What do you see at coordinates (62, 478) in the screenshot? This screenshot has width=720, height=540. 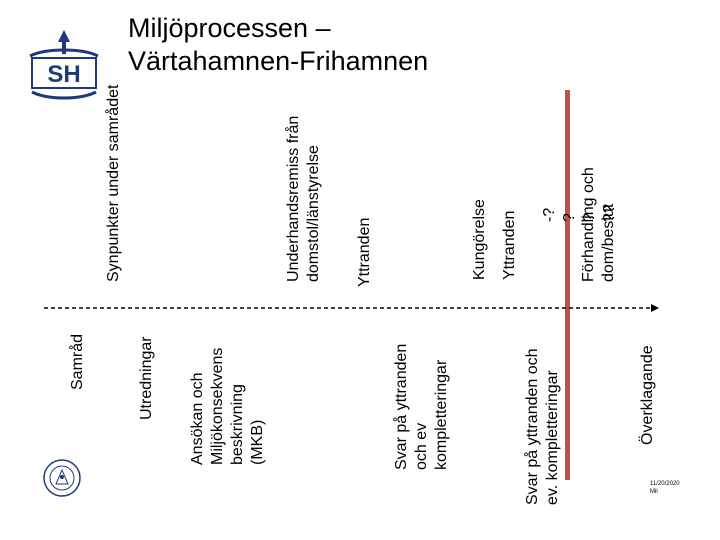 I see `city-seal-icon` at bounding box center [62, 478].